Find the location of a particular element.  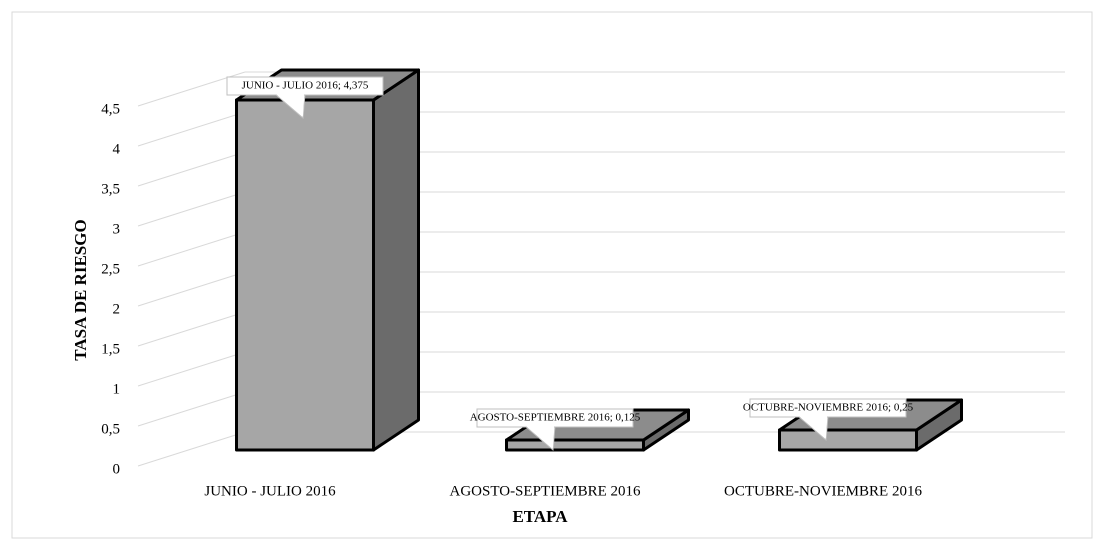

data-label: OCTUBRE-NOVIEMBRE 2016; 0,25 is located at coordinates (828, 408).